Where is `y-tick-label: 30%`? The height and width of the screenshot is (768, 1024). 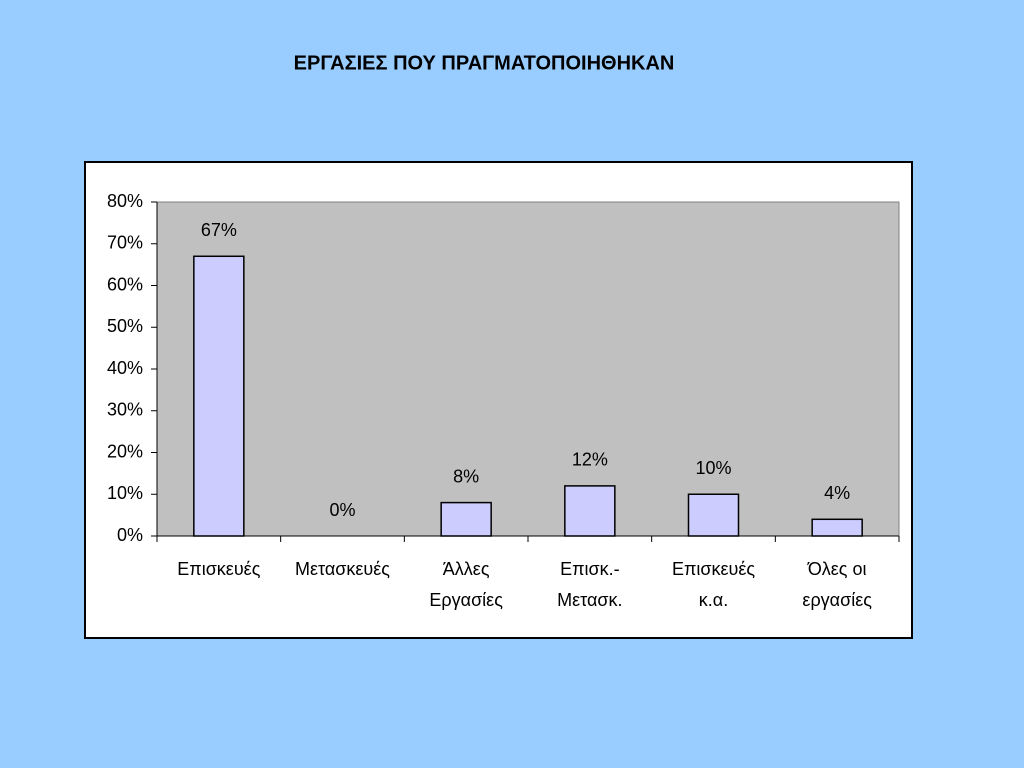 y-tick-label: 30% is located at coordinates (125, 410).